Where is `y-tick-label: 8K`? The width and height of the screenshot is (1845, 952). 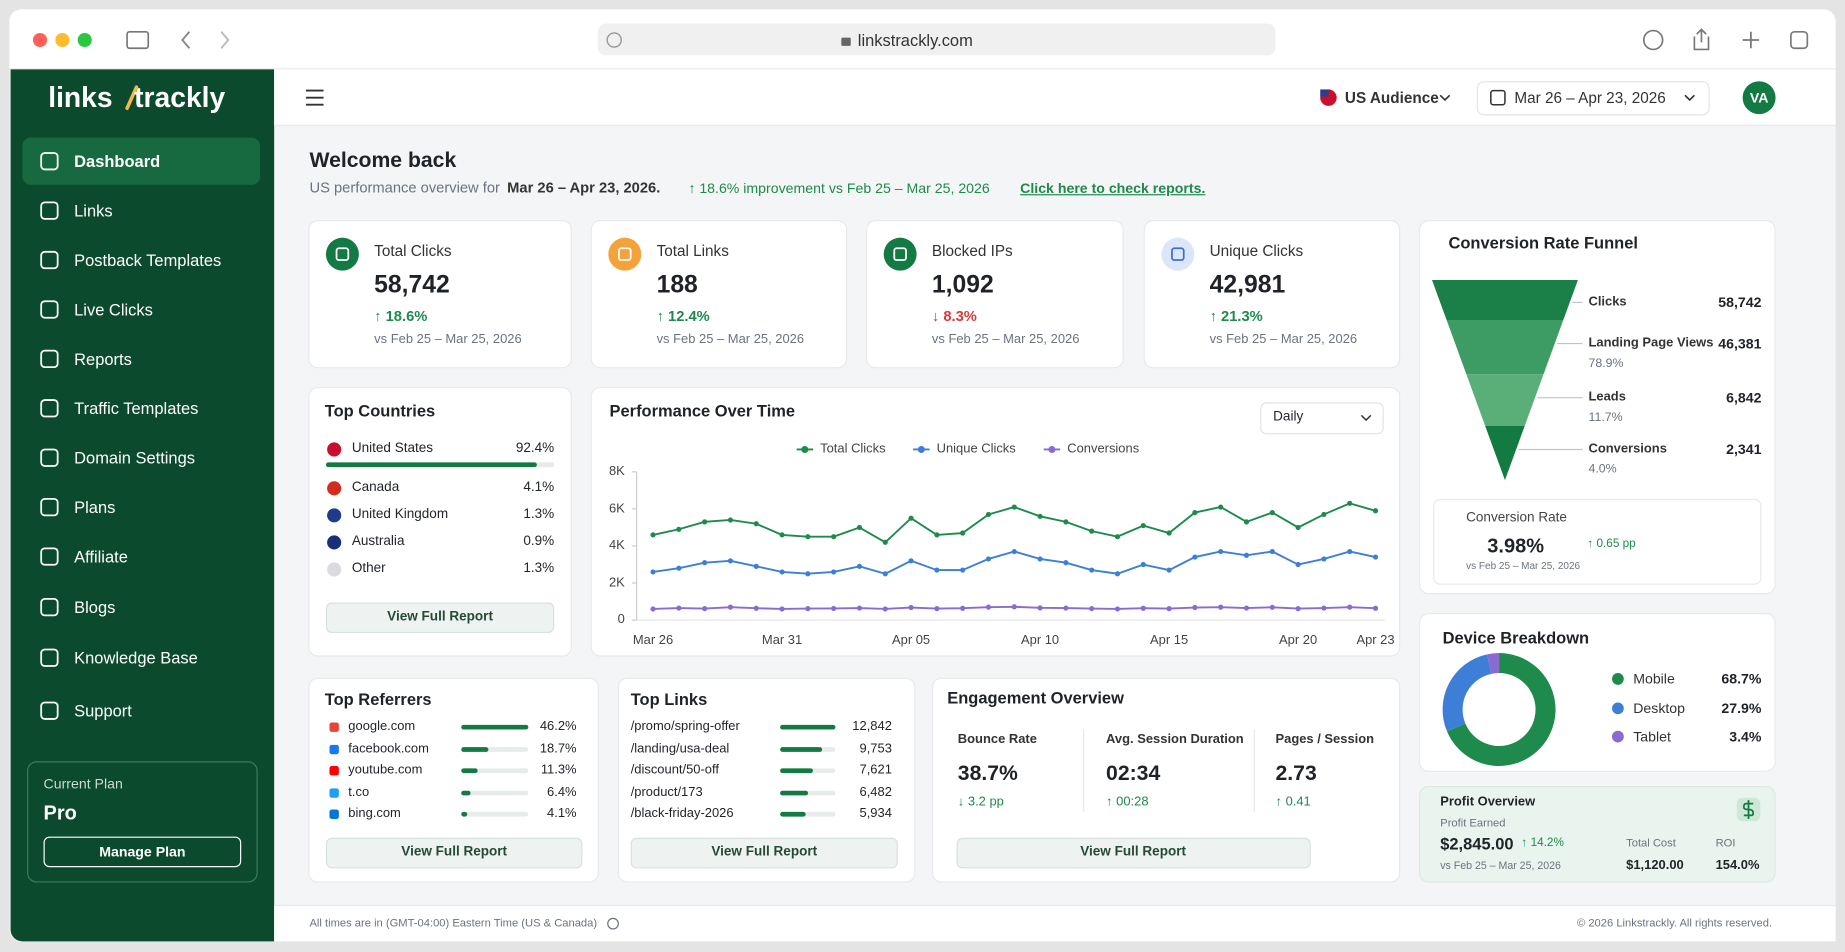
y-tick-label: 8K is located at coordinates (616, 471).